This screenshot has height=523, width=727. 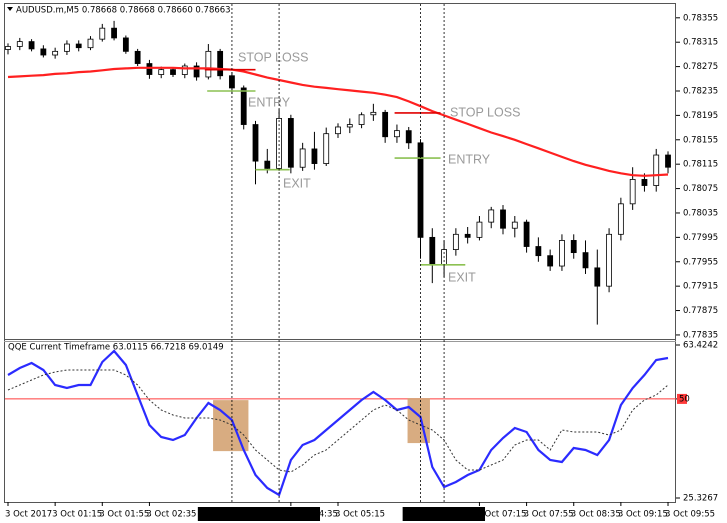 What do you see at coordinates (596, 515) in the screenshot?
I see `x-tick-label: 3 Oct 08:35` at bounding box center [596, 515].